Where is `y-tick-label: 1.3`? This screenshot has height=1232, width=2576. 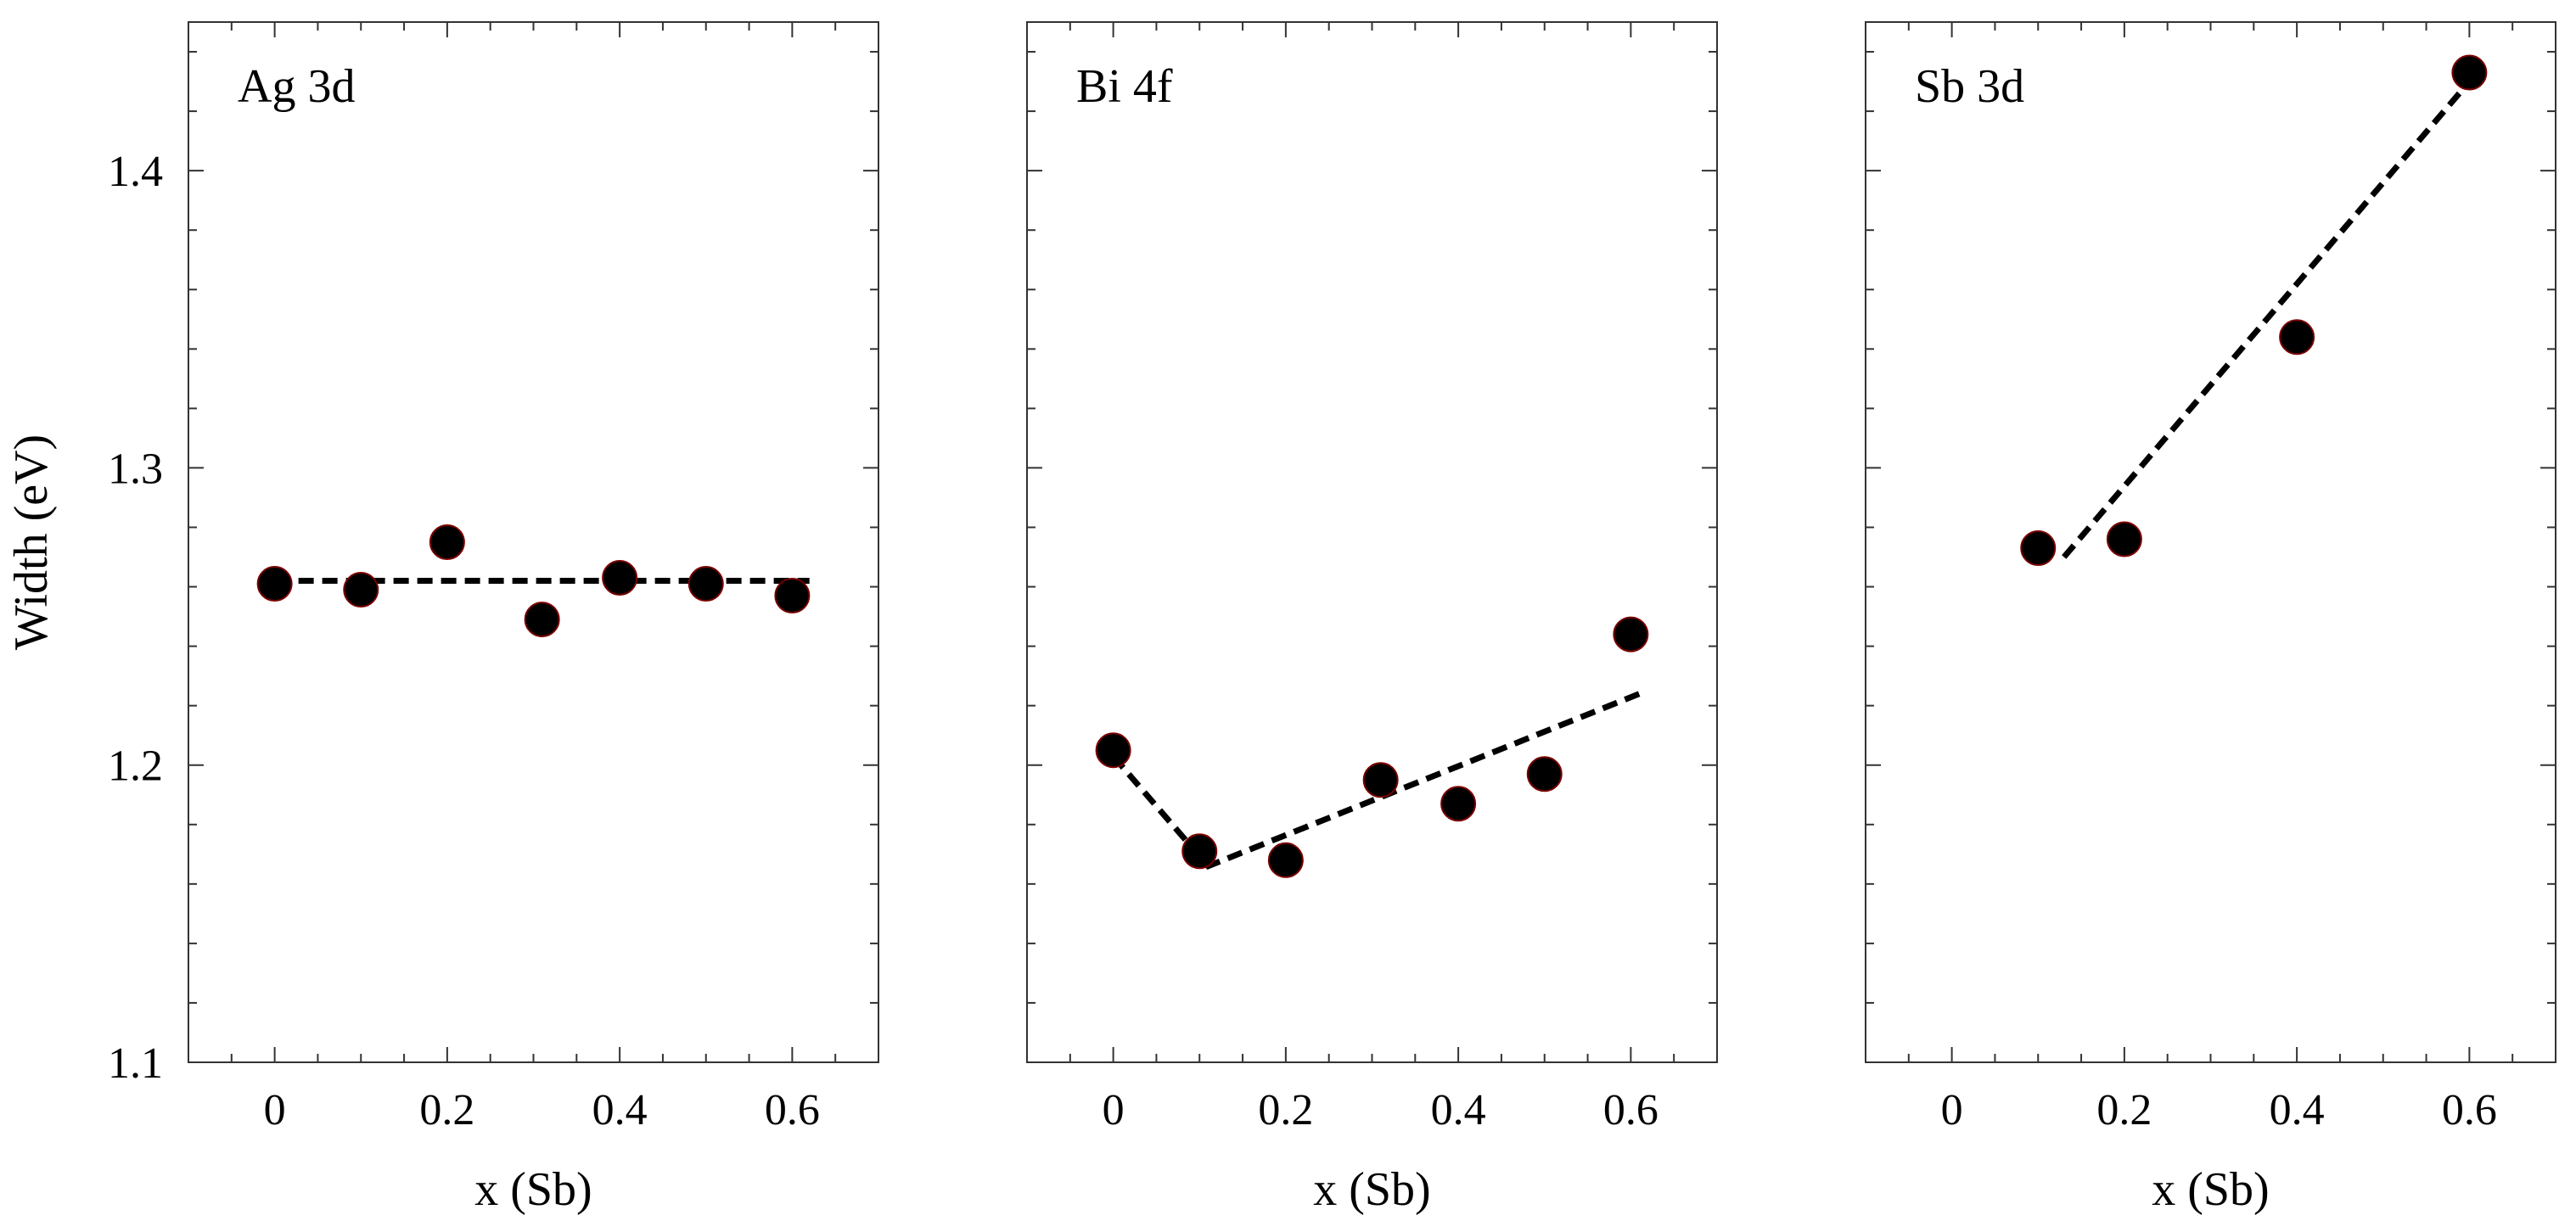
y-tick-label: 1.3 is located at coordinates (135, 469).